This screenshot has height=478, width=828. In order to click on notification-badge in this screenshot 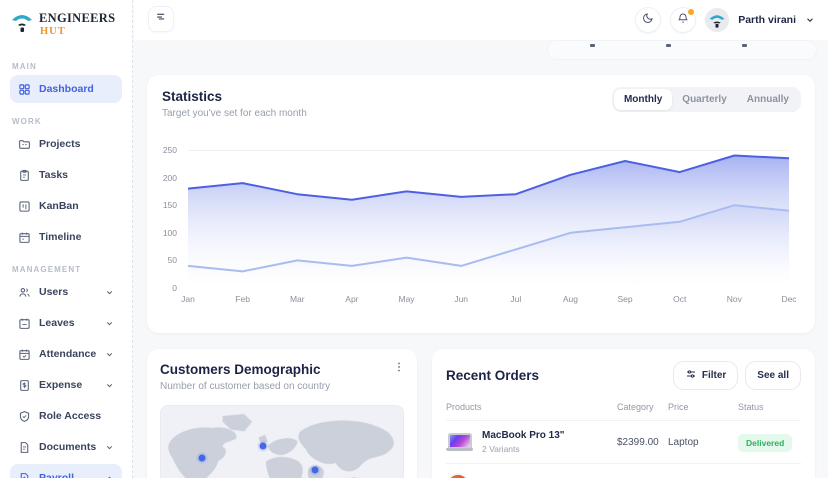, I will do `click(691, 12)`.